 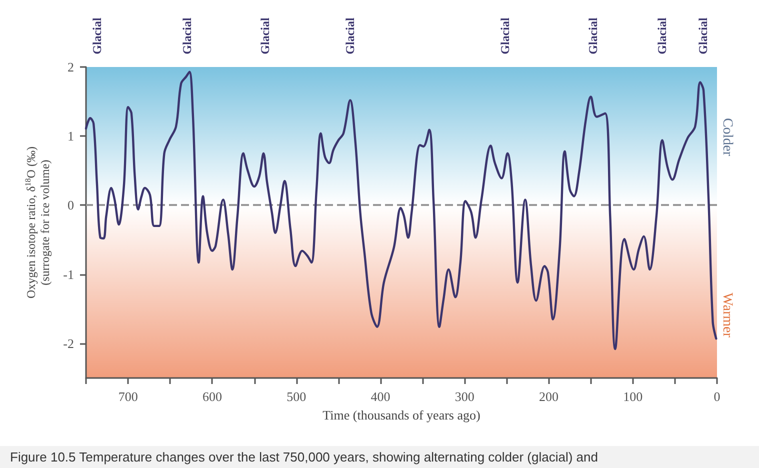 I want to click on x-tick-label: 500, so click(x=296, y=396).